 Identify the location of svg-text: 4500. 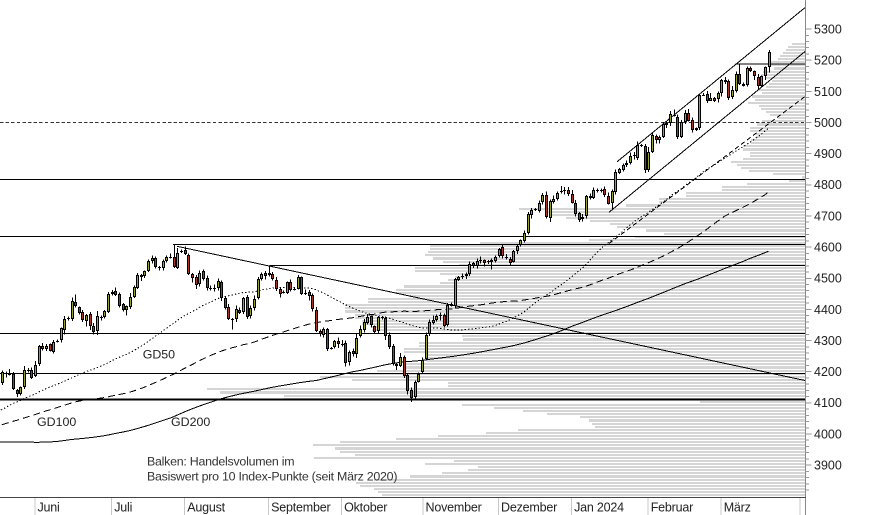
(828, 279).